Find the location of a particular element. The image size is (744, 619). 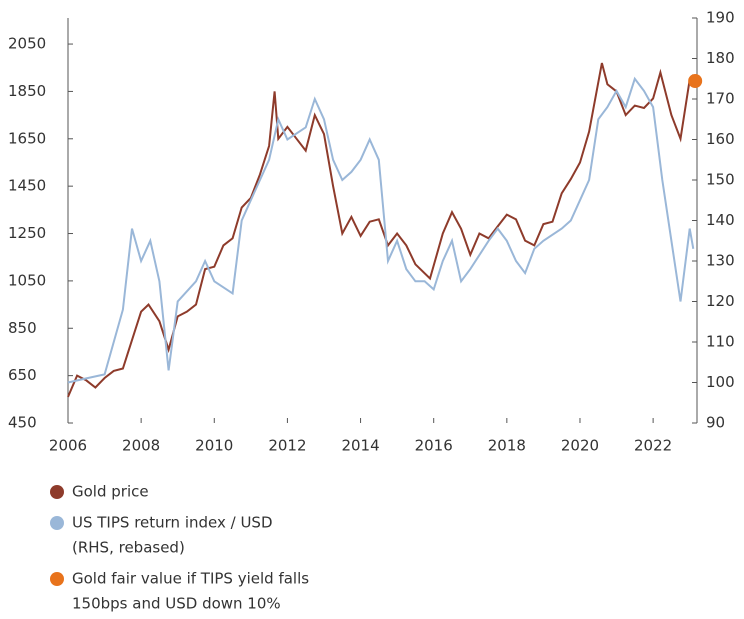

x-tick-label: 2020 is located at coordinates (580, 446).